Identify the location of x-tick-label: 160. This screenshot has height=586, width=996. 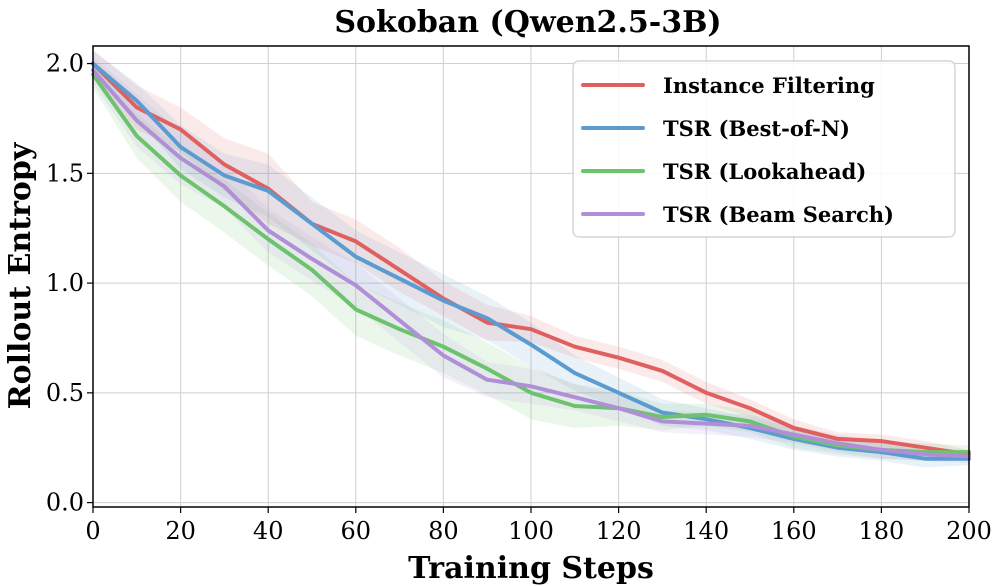
(794, 531).